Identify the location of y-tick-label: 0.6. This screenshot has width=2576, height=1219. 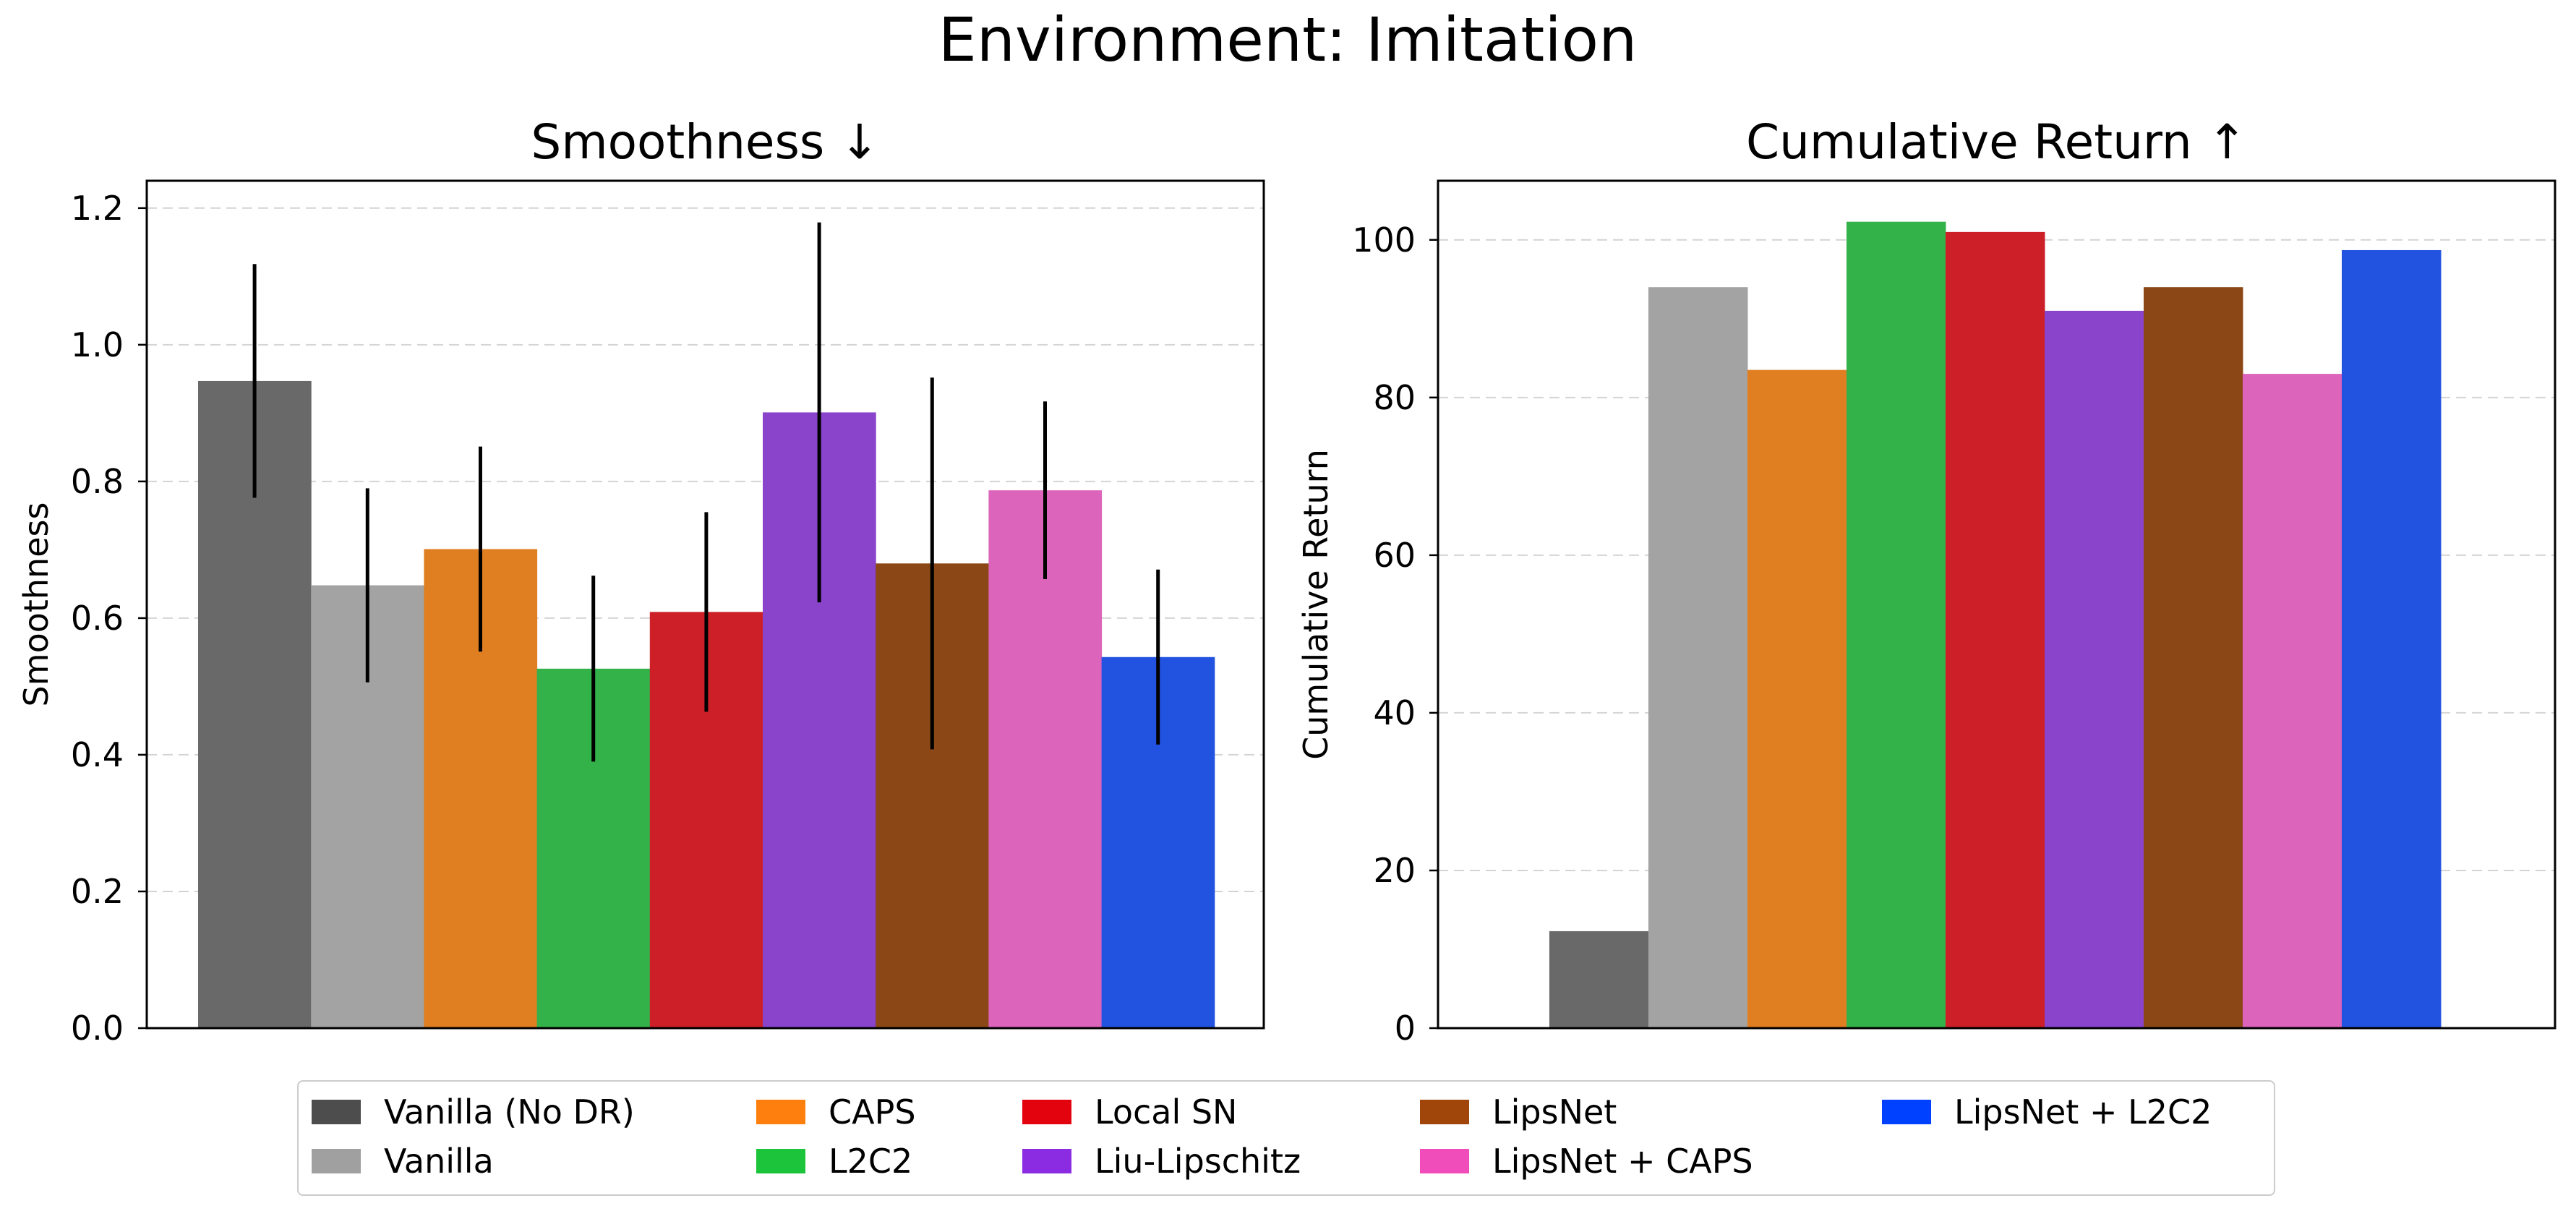
(98, 618).